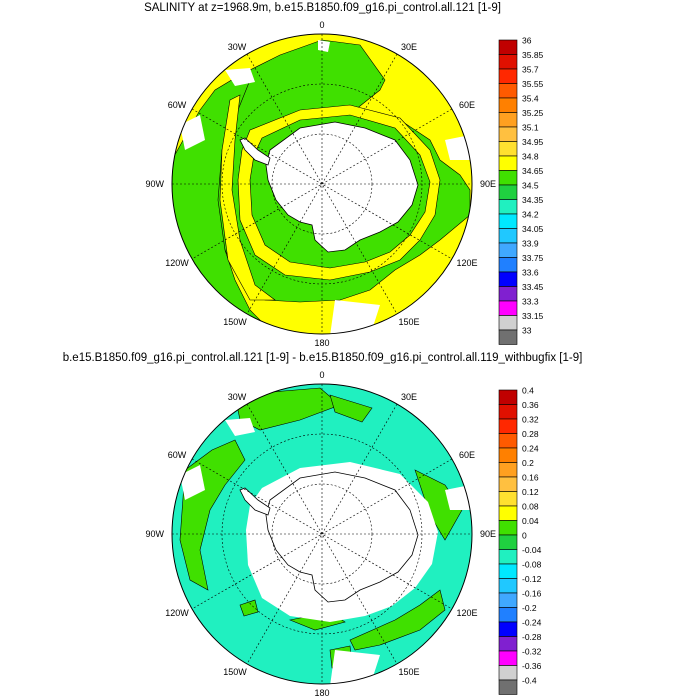 The width and height of the screenshot is (700, 700). I want to click on colorbar-label: 35.85, so click(533, 55).